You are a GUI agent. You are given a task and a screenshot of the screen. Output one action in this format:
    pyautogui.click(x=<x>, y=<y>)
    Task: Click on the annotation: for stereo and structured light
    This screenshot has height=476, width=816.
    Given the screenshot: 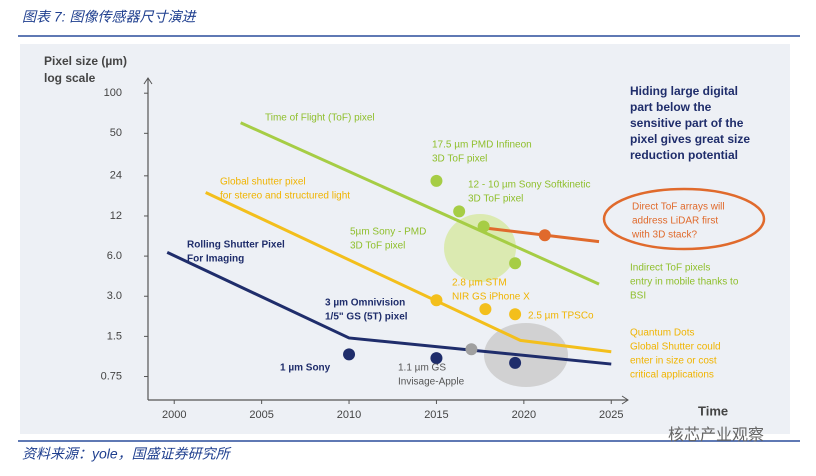 What is the action you would take?
    pyautogui.click(x=285, y=196)
    